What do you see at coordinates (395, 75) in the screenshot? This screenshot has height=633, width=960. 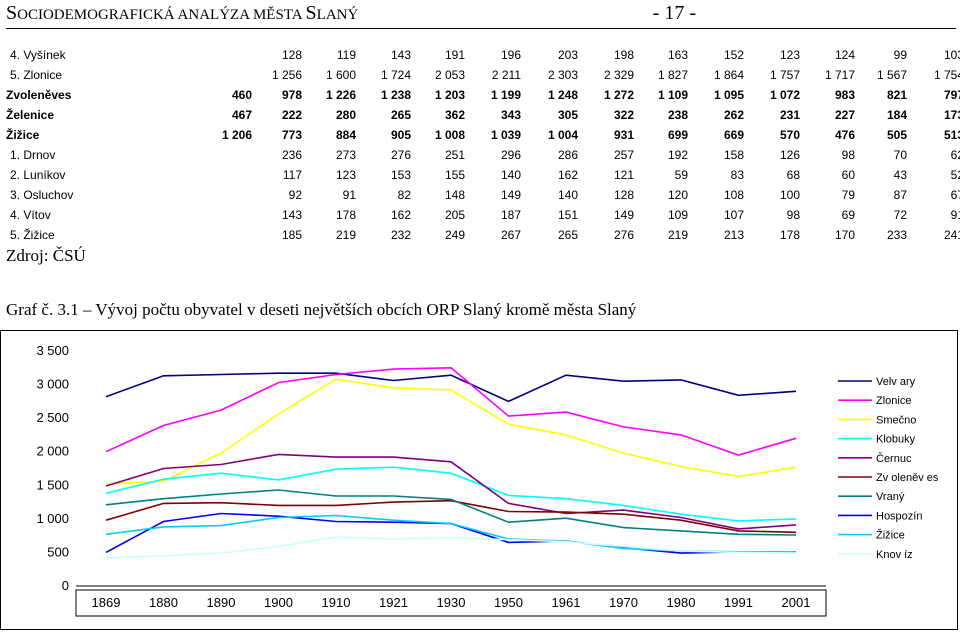 I see `table-cell: 1 724` at bounding box center [395, 75].